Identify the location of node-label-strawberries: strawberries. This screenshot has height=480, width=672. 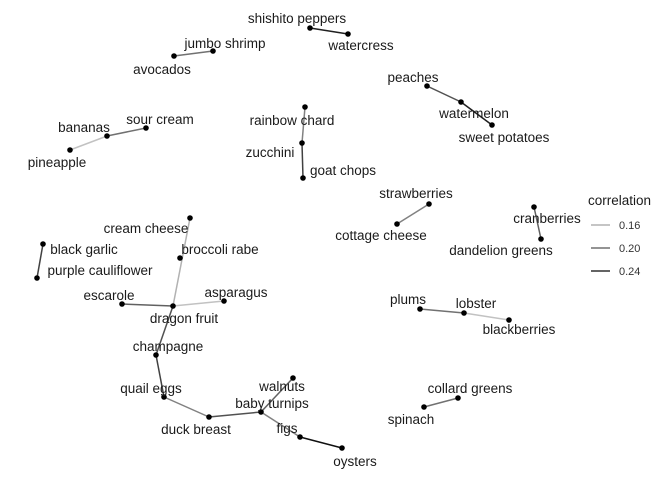
(416, 193).